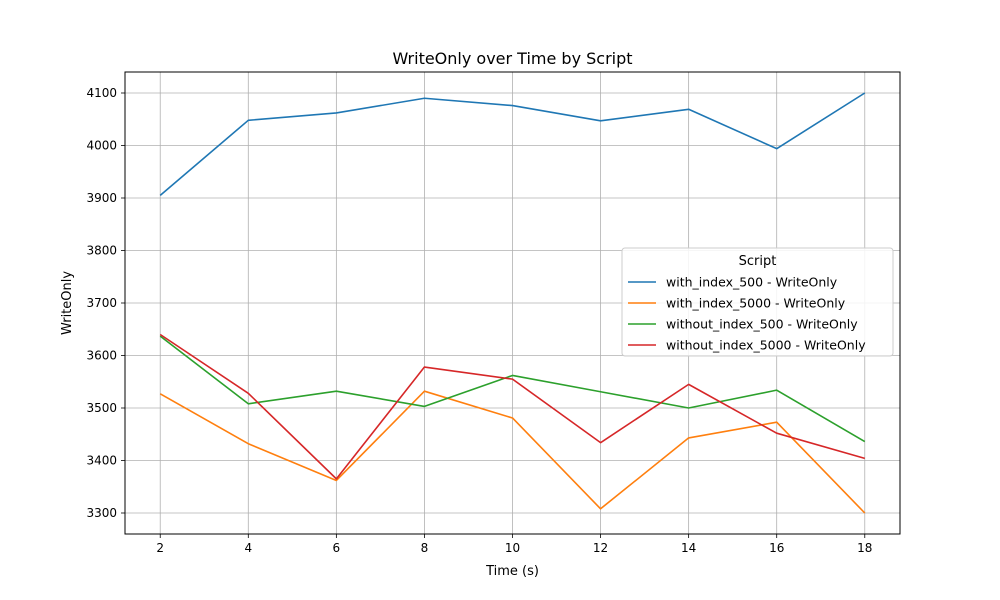 The height and width of the screenshot is (600, 1000). I want to click on y-tick-label: 3800, so click(101, 251).